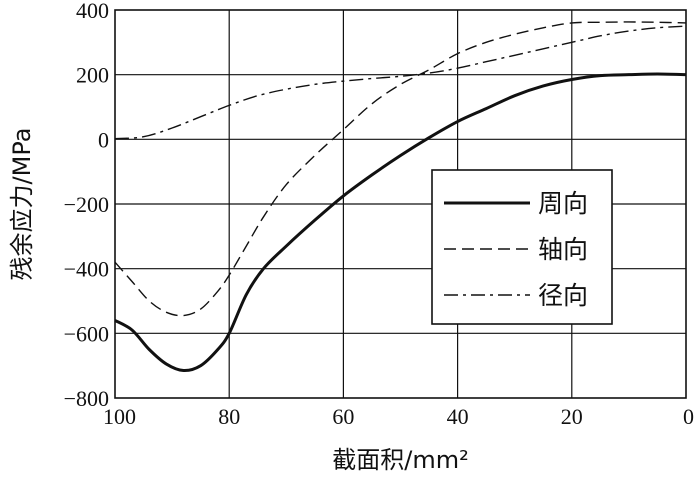 The width and height of the screenshot is (697, 477). Describe the element at coordinates (103, 139) in the screenshot. I see `y-tick-label: 0` at that location.